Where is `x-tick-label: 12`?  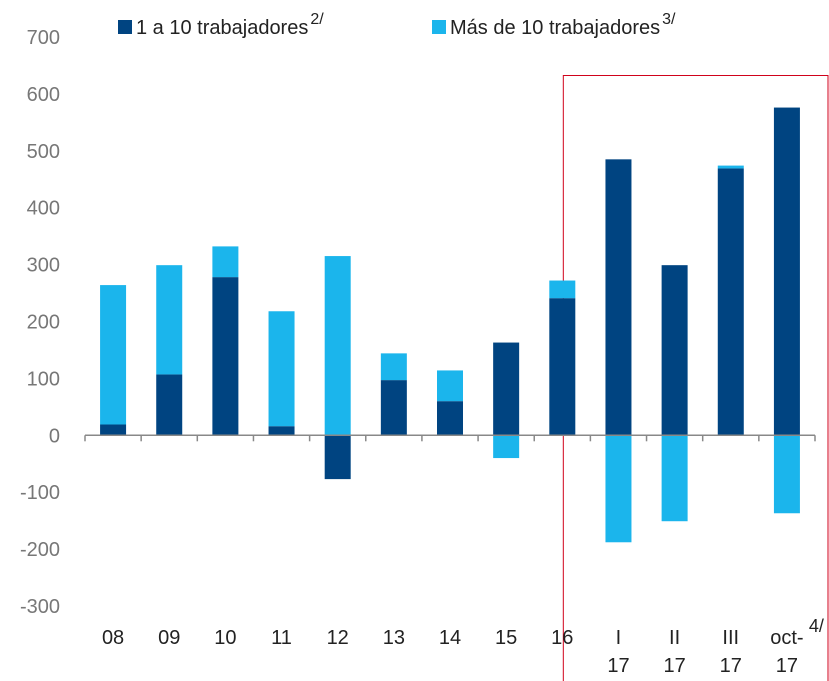
x-tick-label: 12 is located at coordinates (338, 638).